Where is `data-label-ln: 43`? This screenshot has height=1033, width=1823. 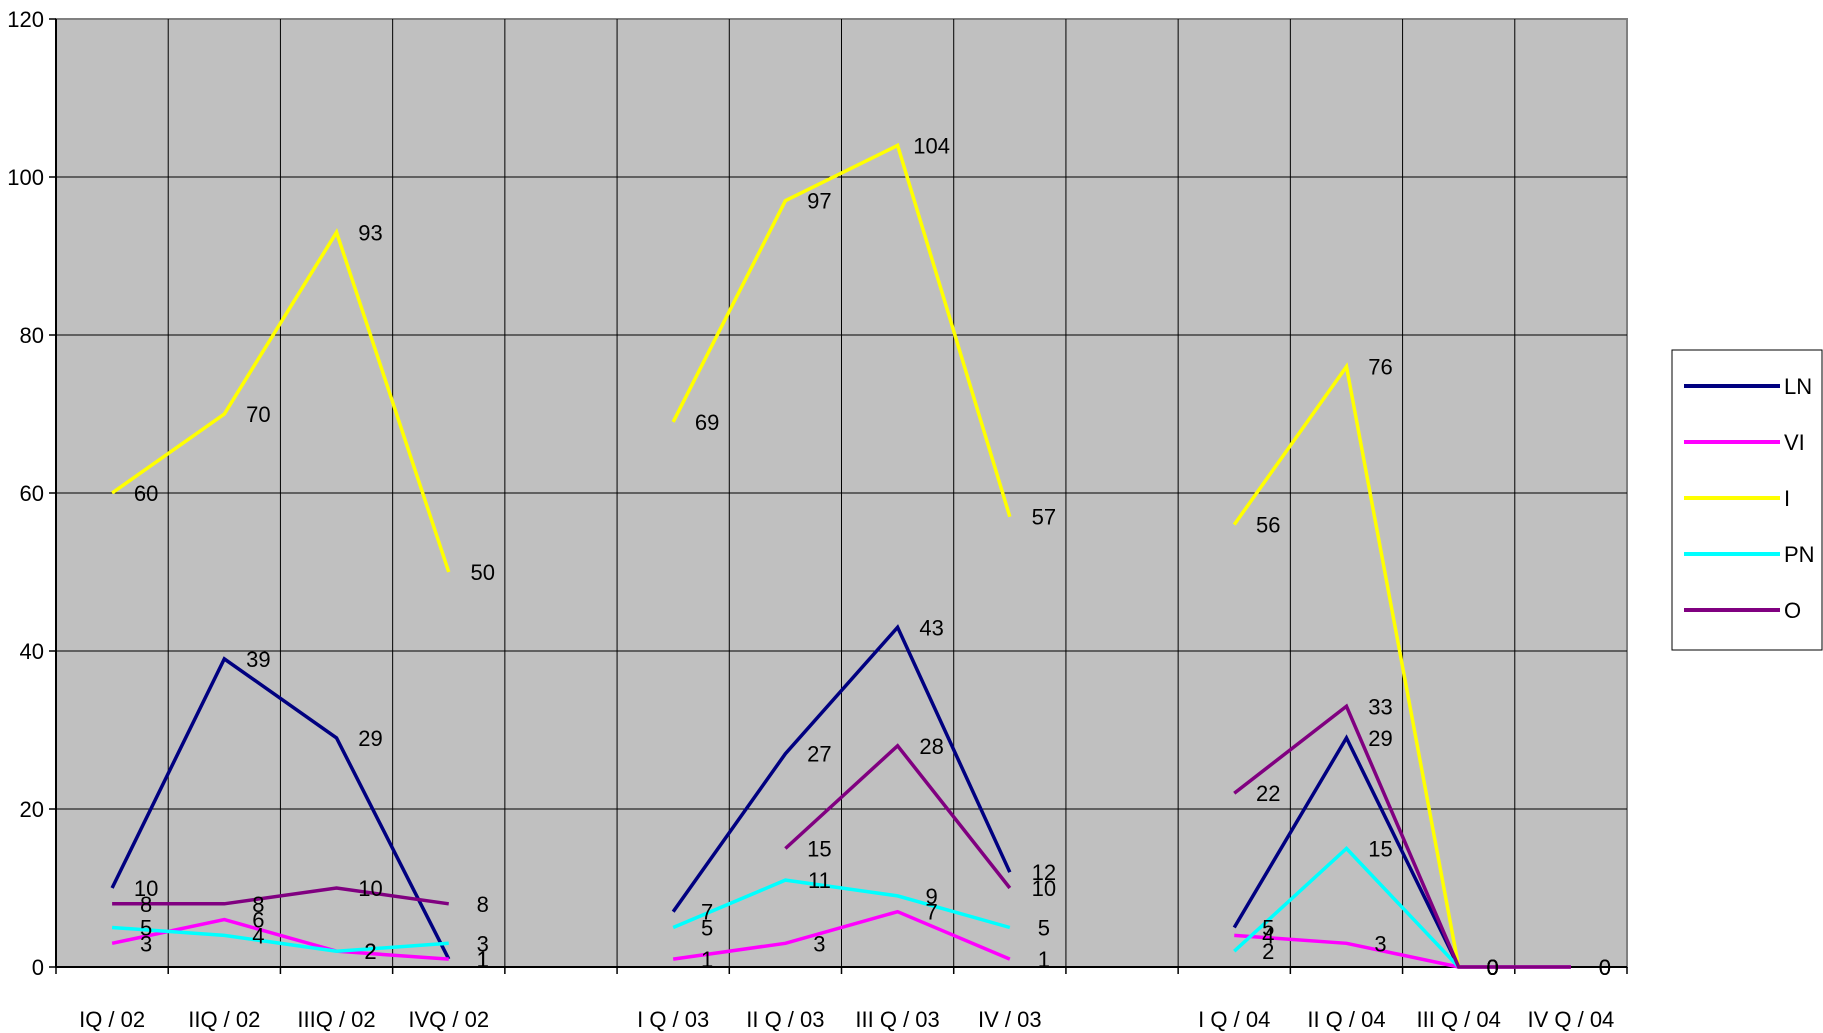 data-label-ln: 43 is located at coordinates (931, 627).